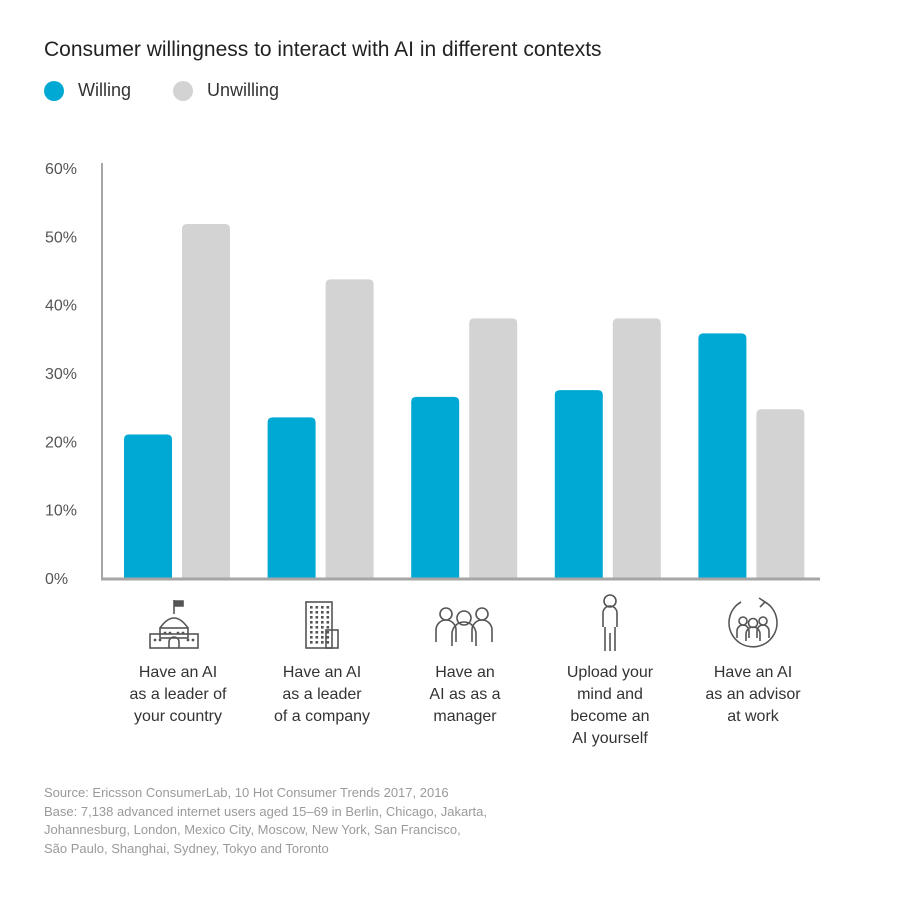 Image resolution: width=900 pixels, height=900 pixels. I want to click on legend-swatch-unwilling, so click(183, 90).